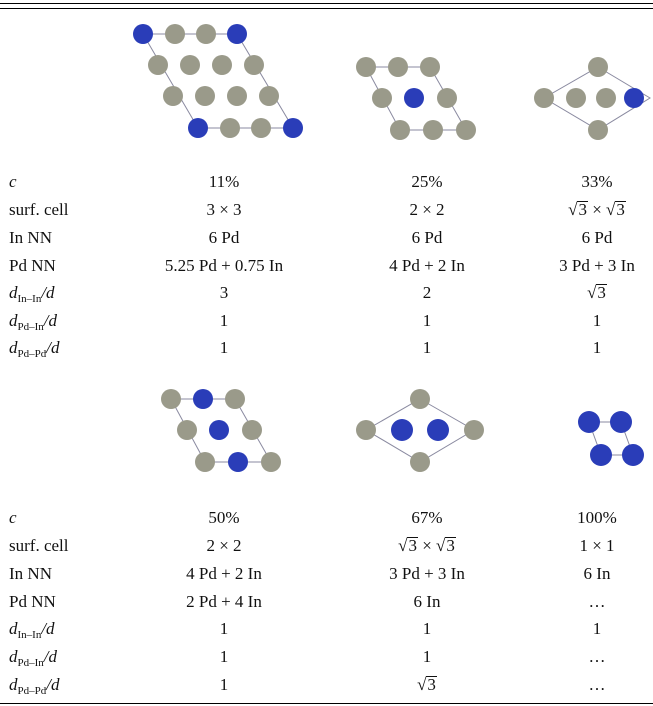 The height and width of the screenshot is (706, 653). What do you see at coordinates (224, 628) in the screenshot?
I see `cell-dinin-4: 1` at bounding box center [224, 628].